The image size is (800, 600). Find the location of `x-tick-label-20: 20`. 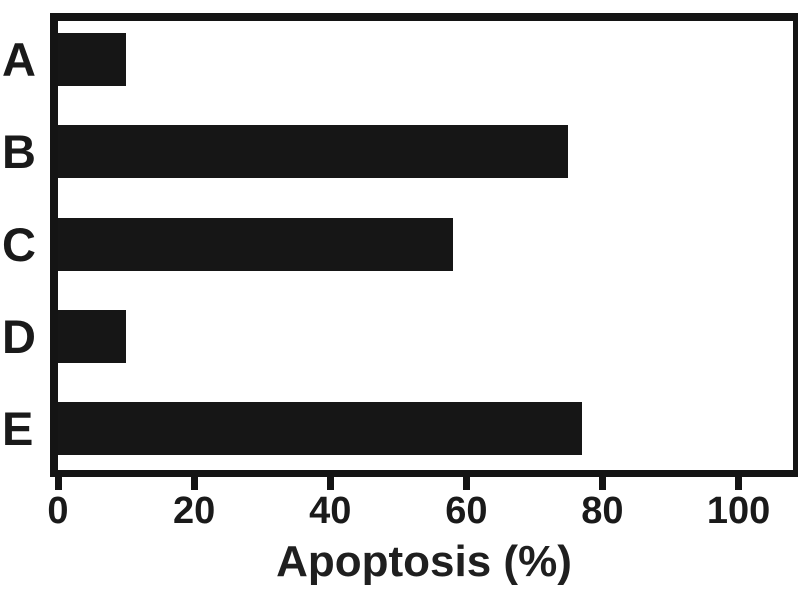

x-tick-label-20: 20 is located at coordinates (194, 511).